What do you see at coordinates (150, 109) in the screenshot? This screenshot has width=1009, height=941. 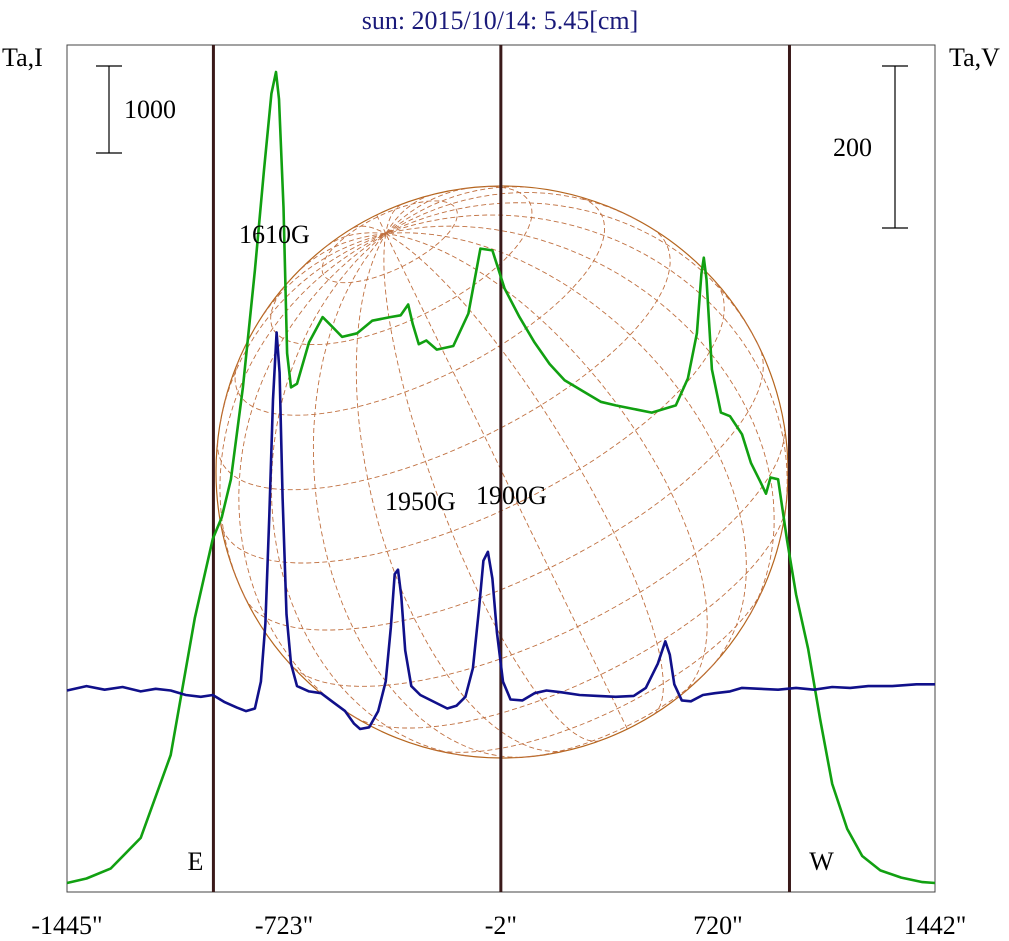 I see `left-scale-label: 1000` at bounding box center [150, 109].